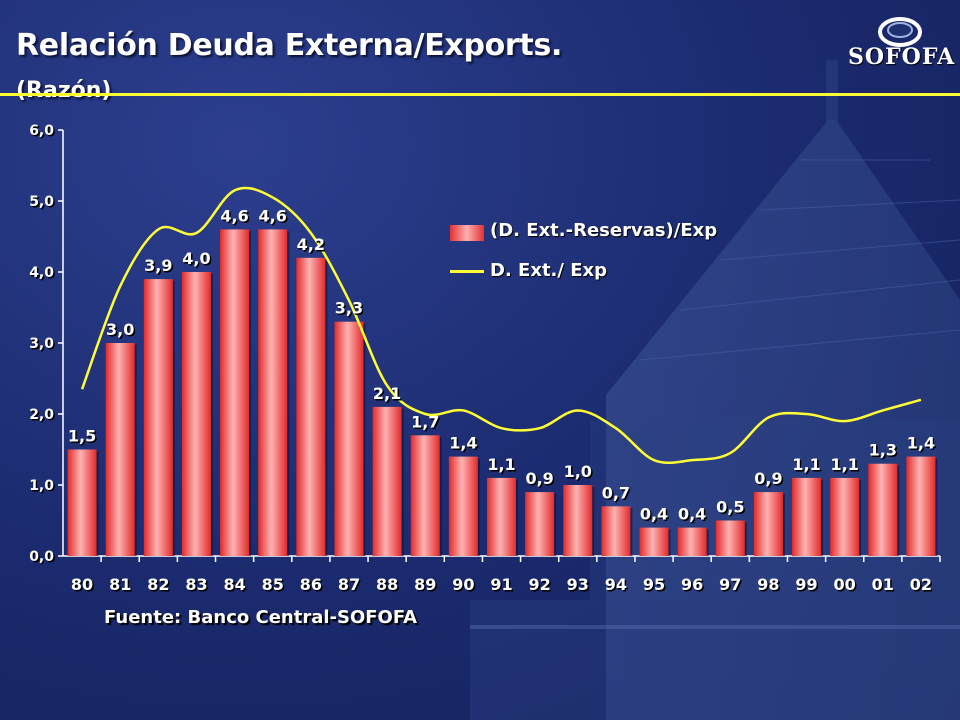 Image resolution: width=960 pixels, height=720 pixels. Describe the element at coordinates (846, 586) in the screenshot. I see `x-tick-label-shadow: 00` at that location.